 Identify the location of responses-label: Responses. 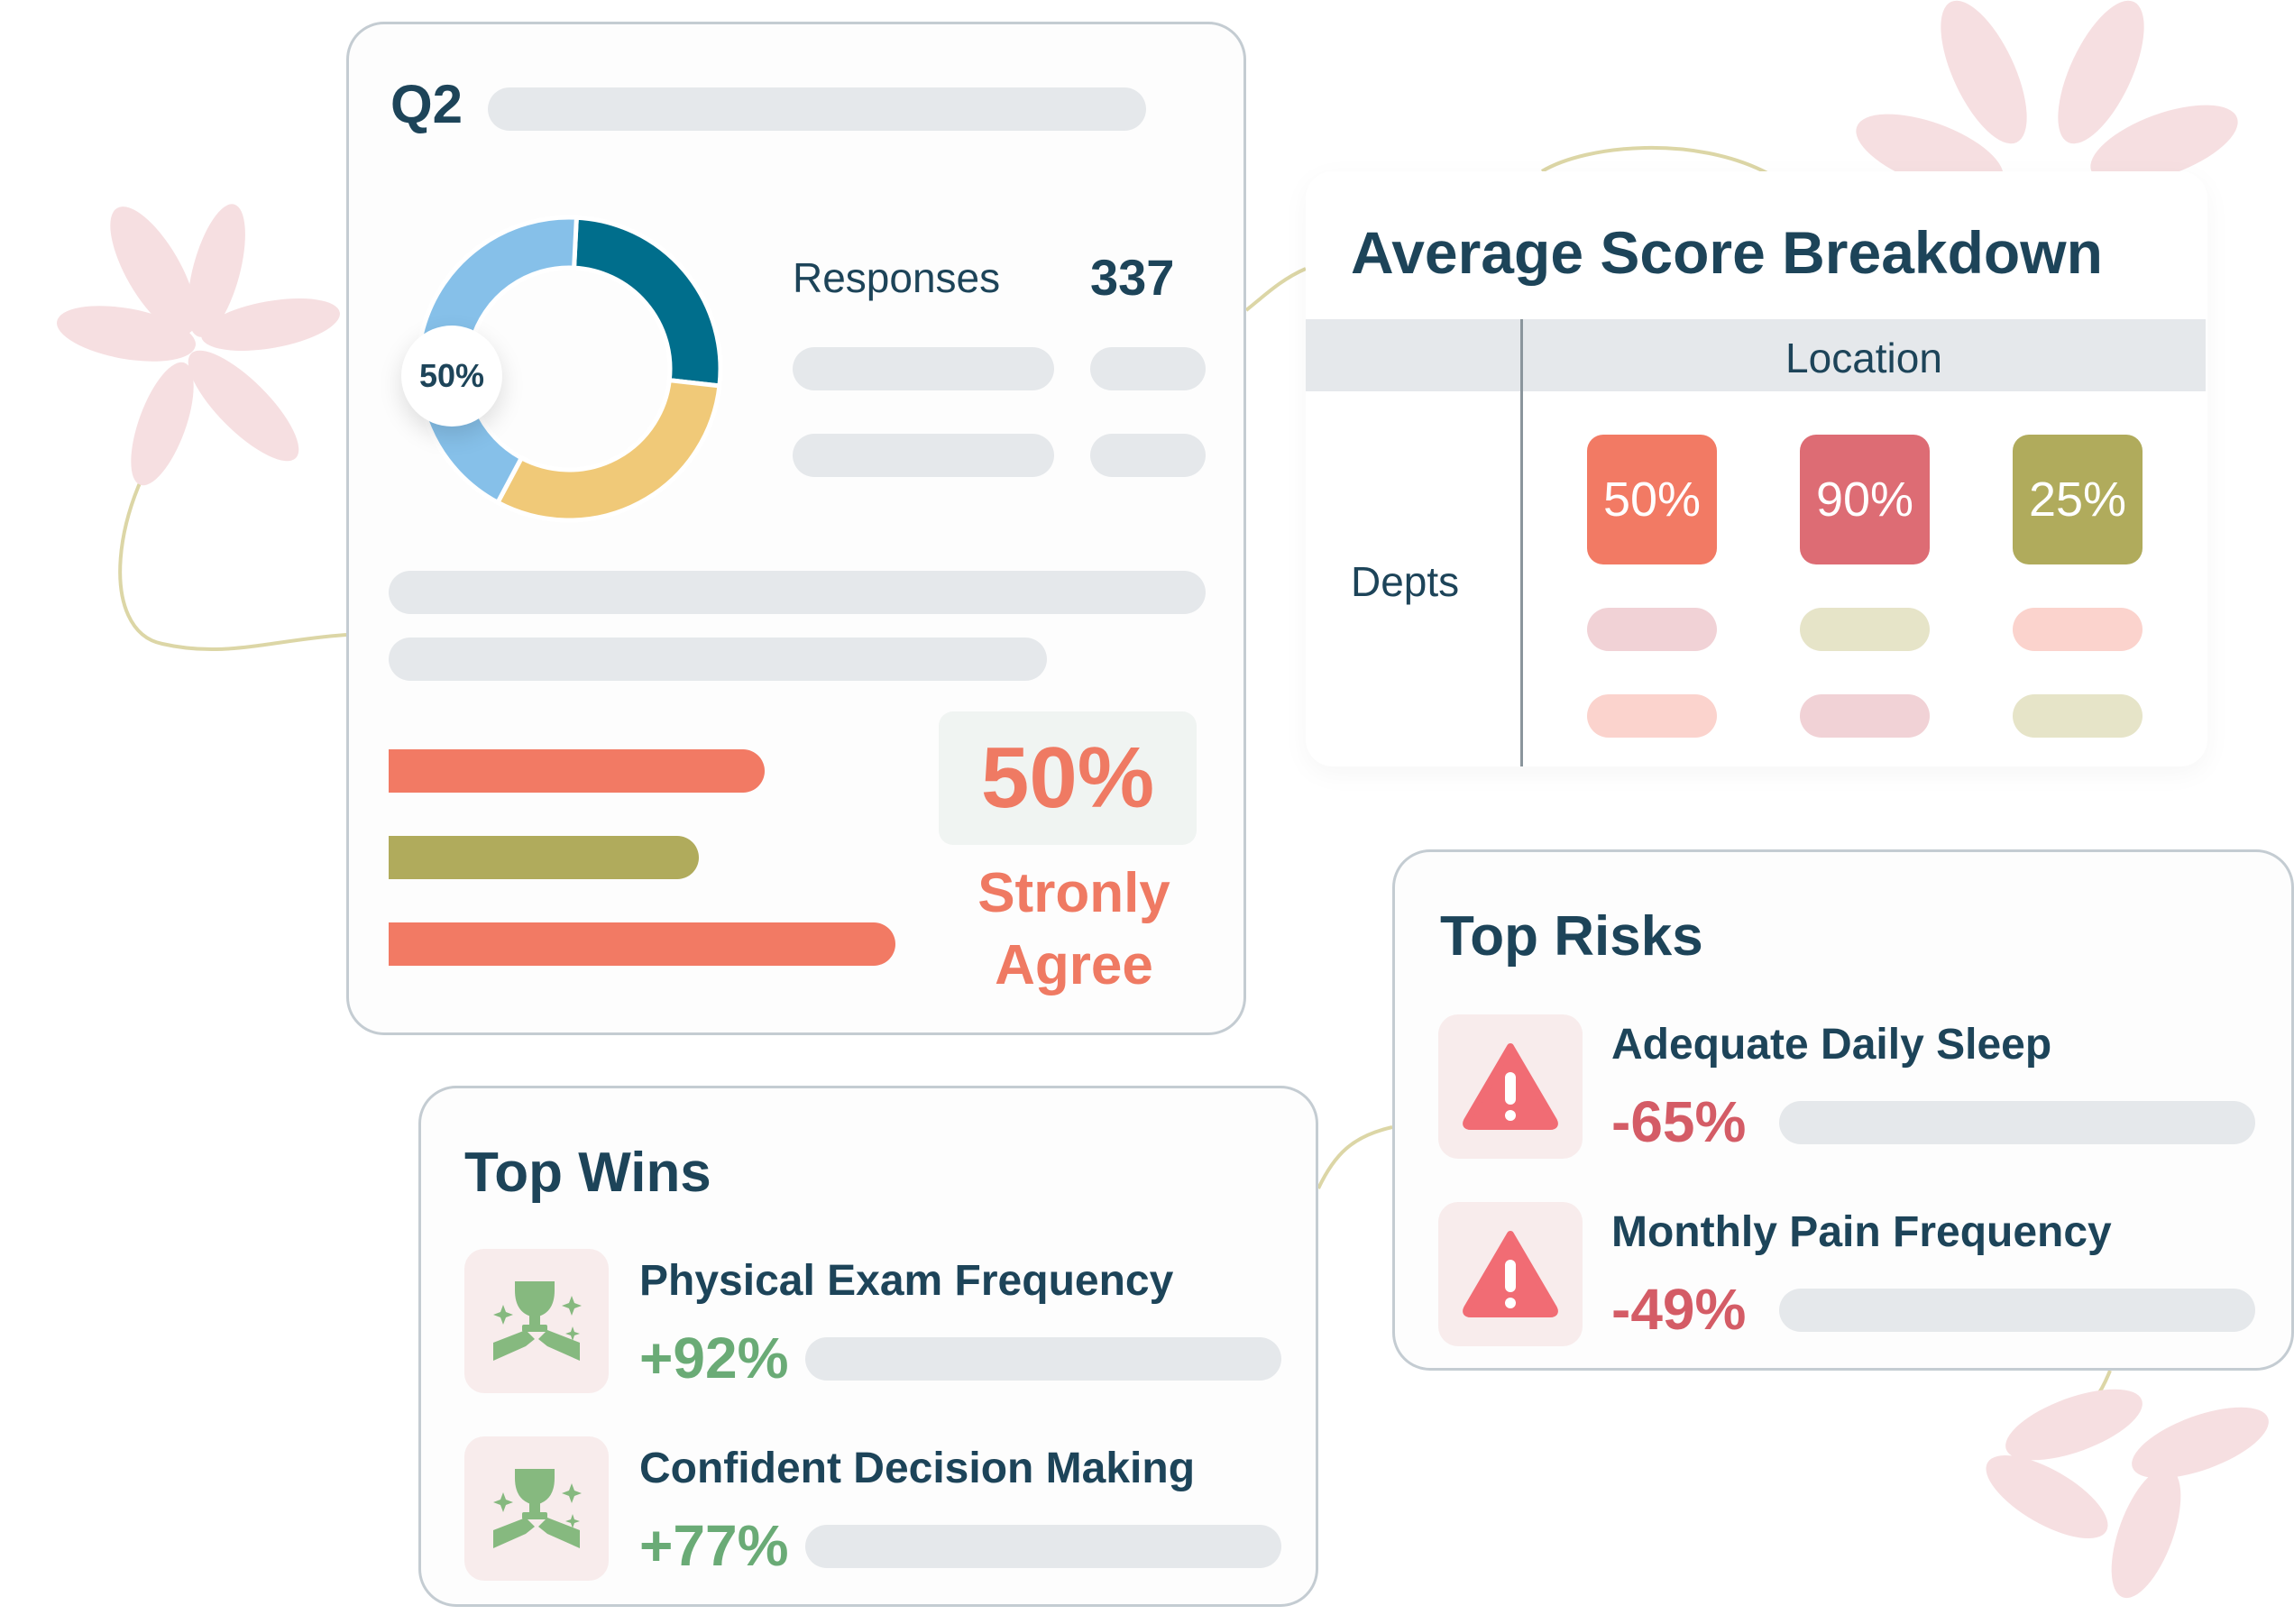
(897, 277).